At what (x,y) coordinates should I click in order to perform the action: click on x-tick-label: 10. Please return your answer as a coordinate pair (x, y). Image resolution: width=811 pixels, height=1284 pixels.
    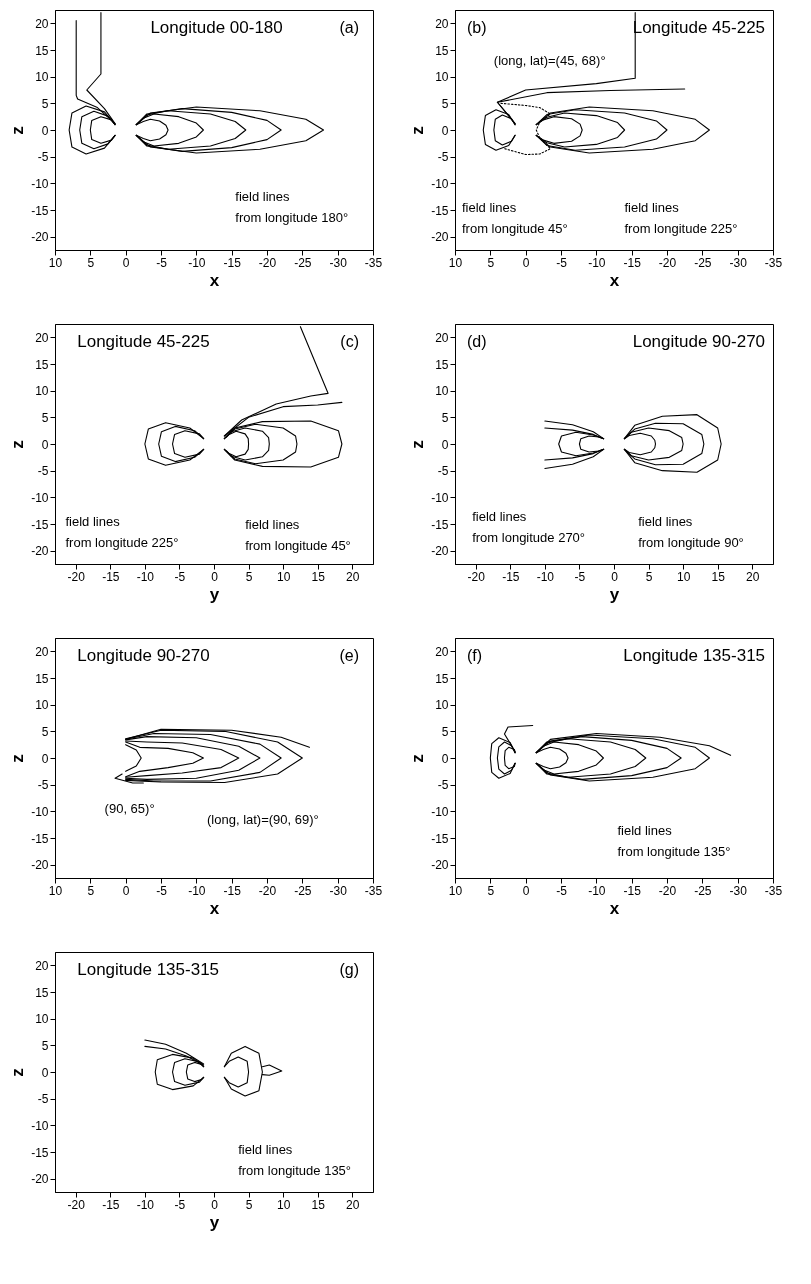
    Looking at the image, I should click on (683, 576).